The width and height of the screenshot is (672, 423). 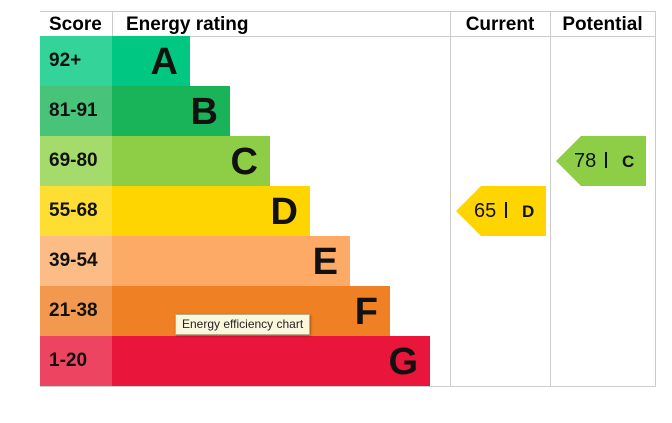 I want to click on rating-row-g: 1-20 G, so click(x=245, y=361).